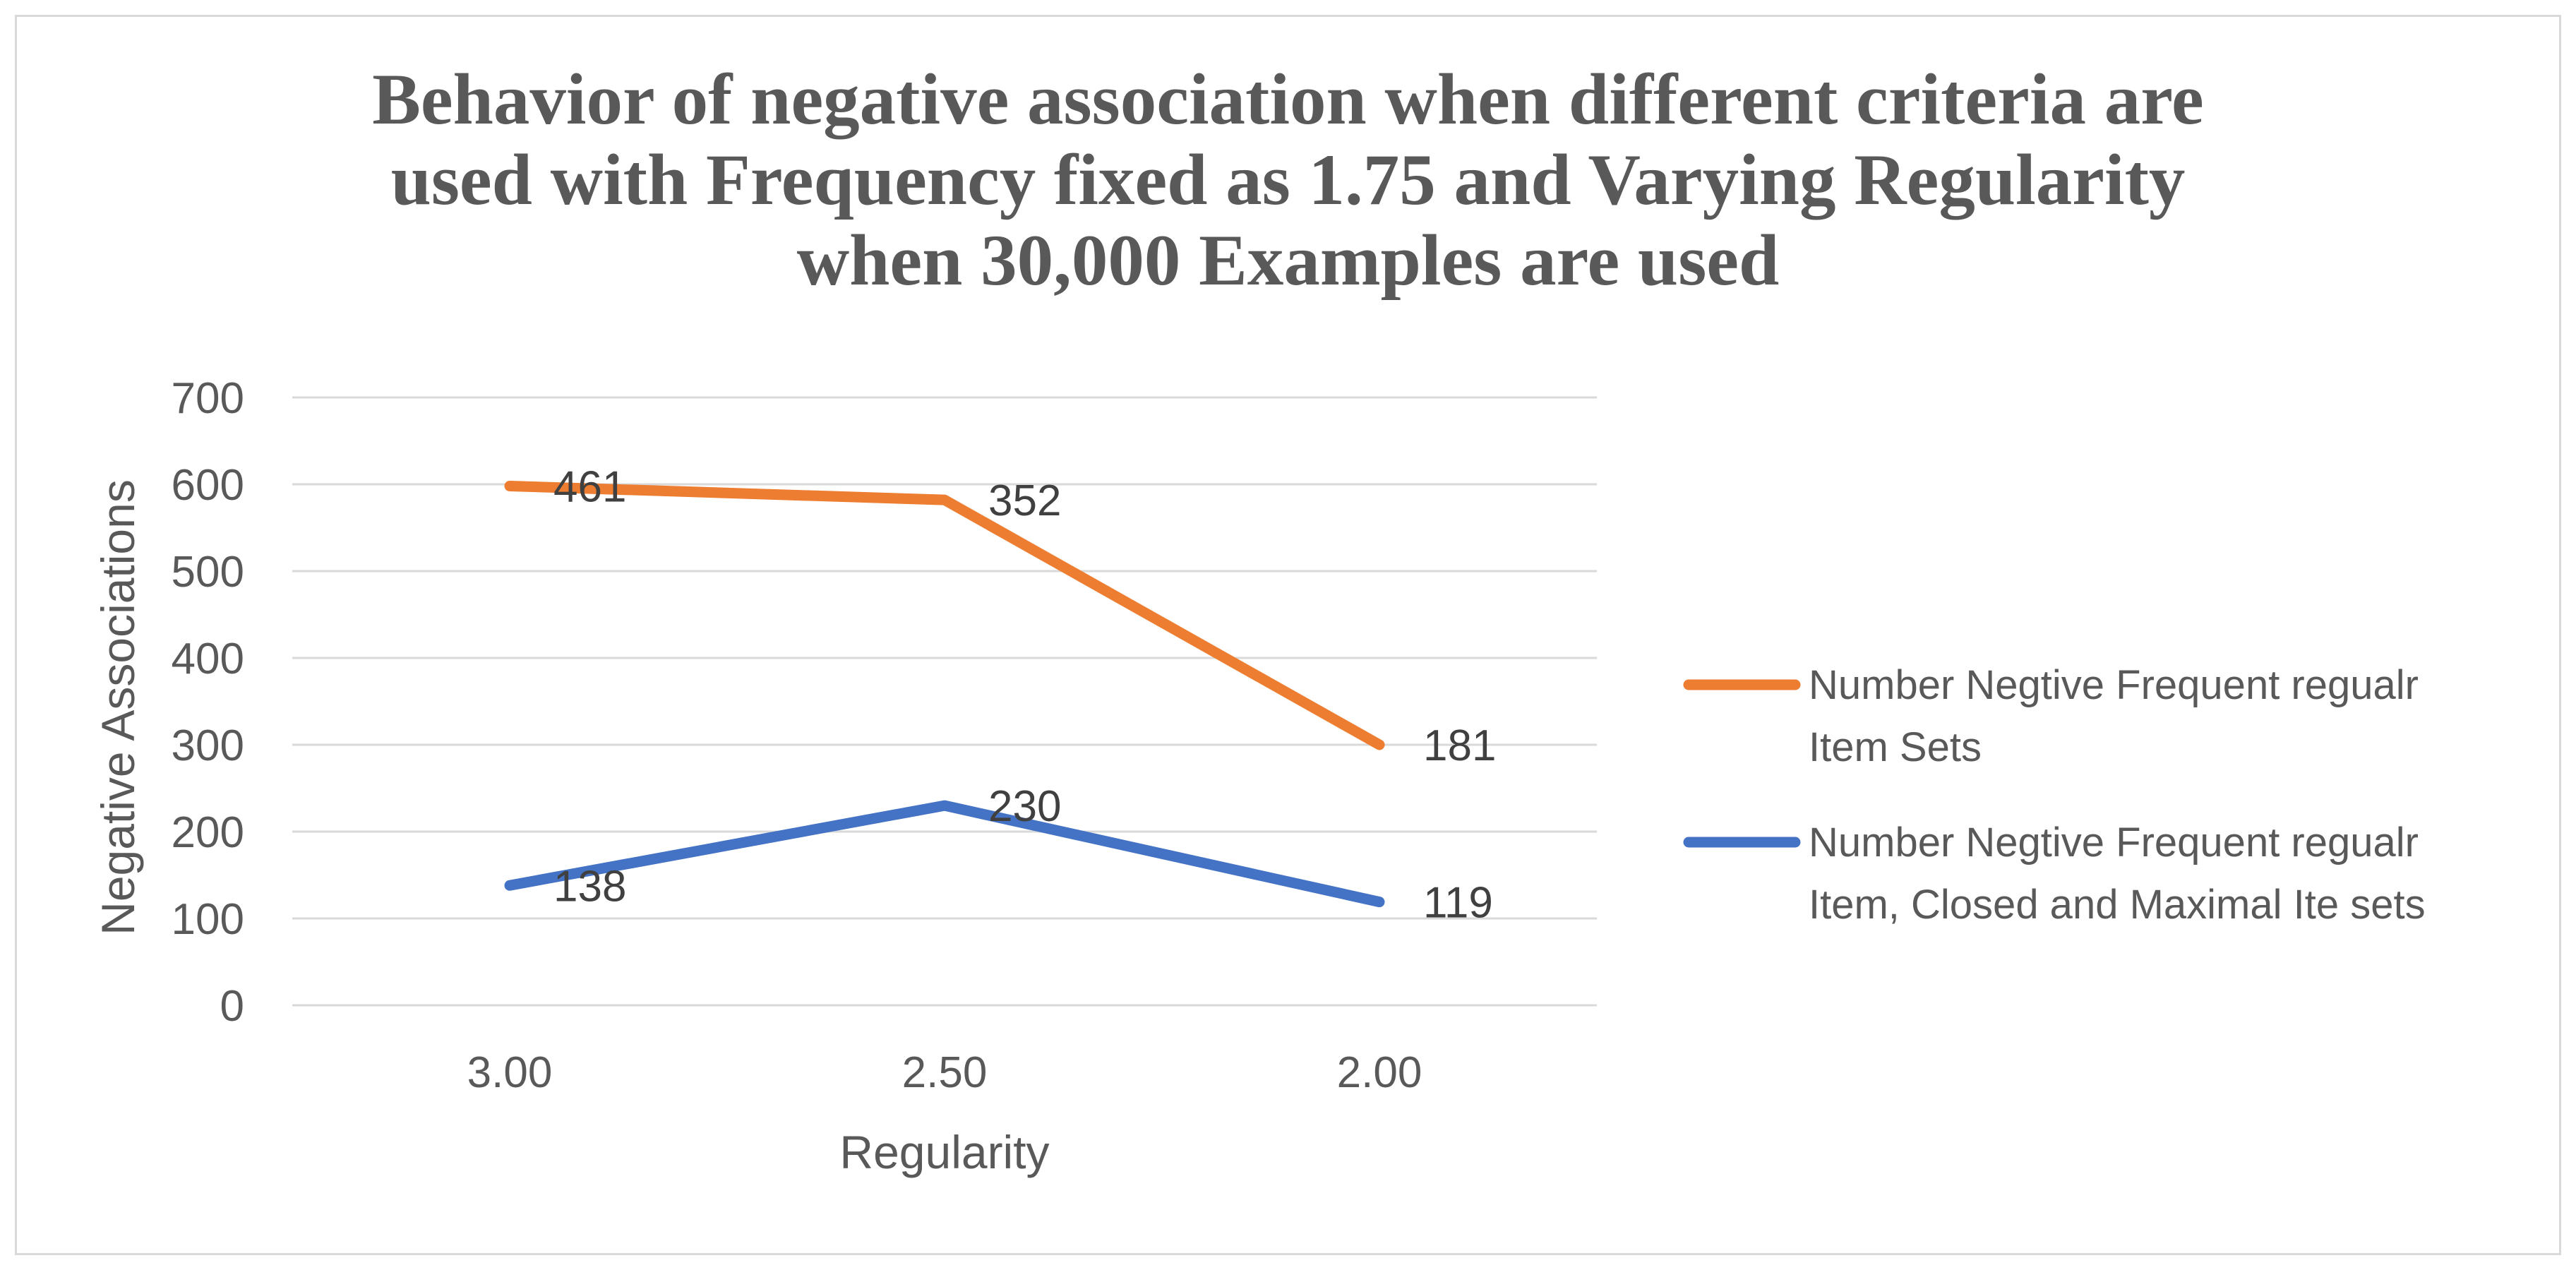 Image resolution: width=2576 pixels, height=1270 pixels. I want to click on data-label: 230, so click(1024, 807).